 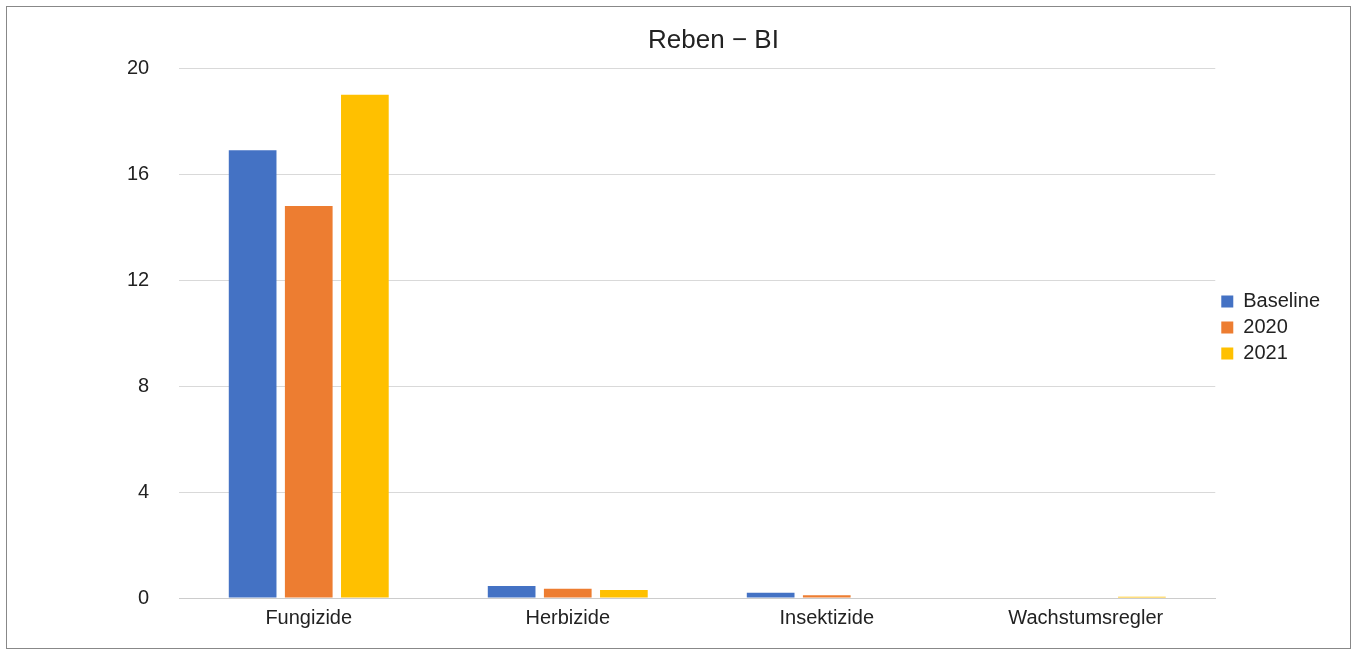 I want to click on x-tick-label: Herbizide, so click(x=567, y=616).